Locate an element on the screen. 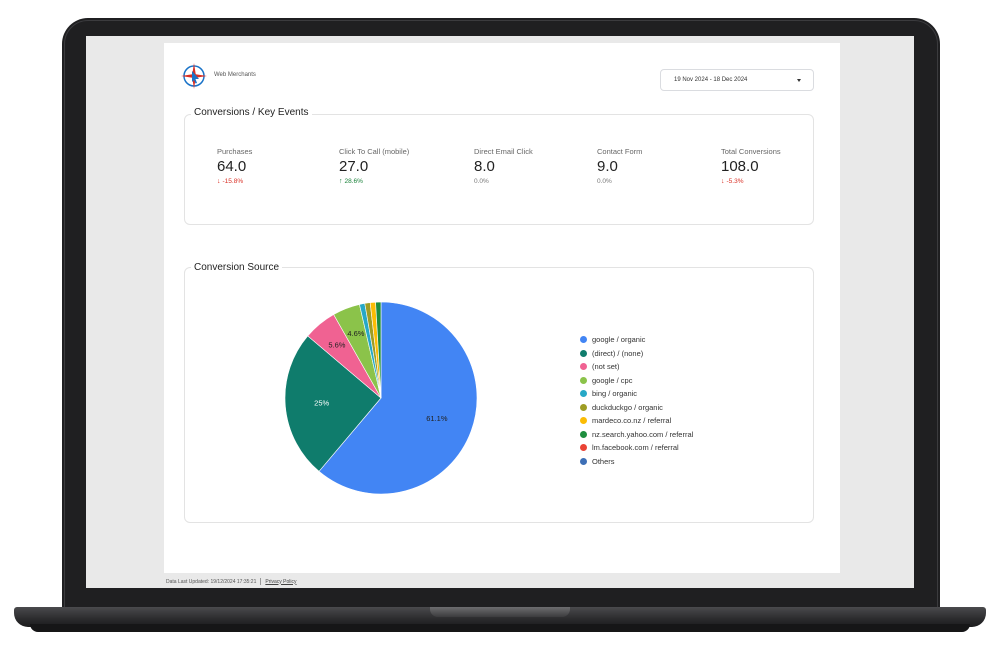 The height and width of the screenshot is (658, 1000). kpi-value: 9.0 is located at coordinates (607, 166).